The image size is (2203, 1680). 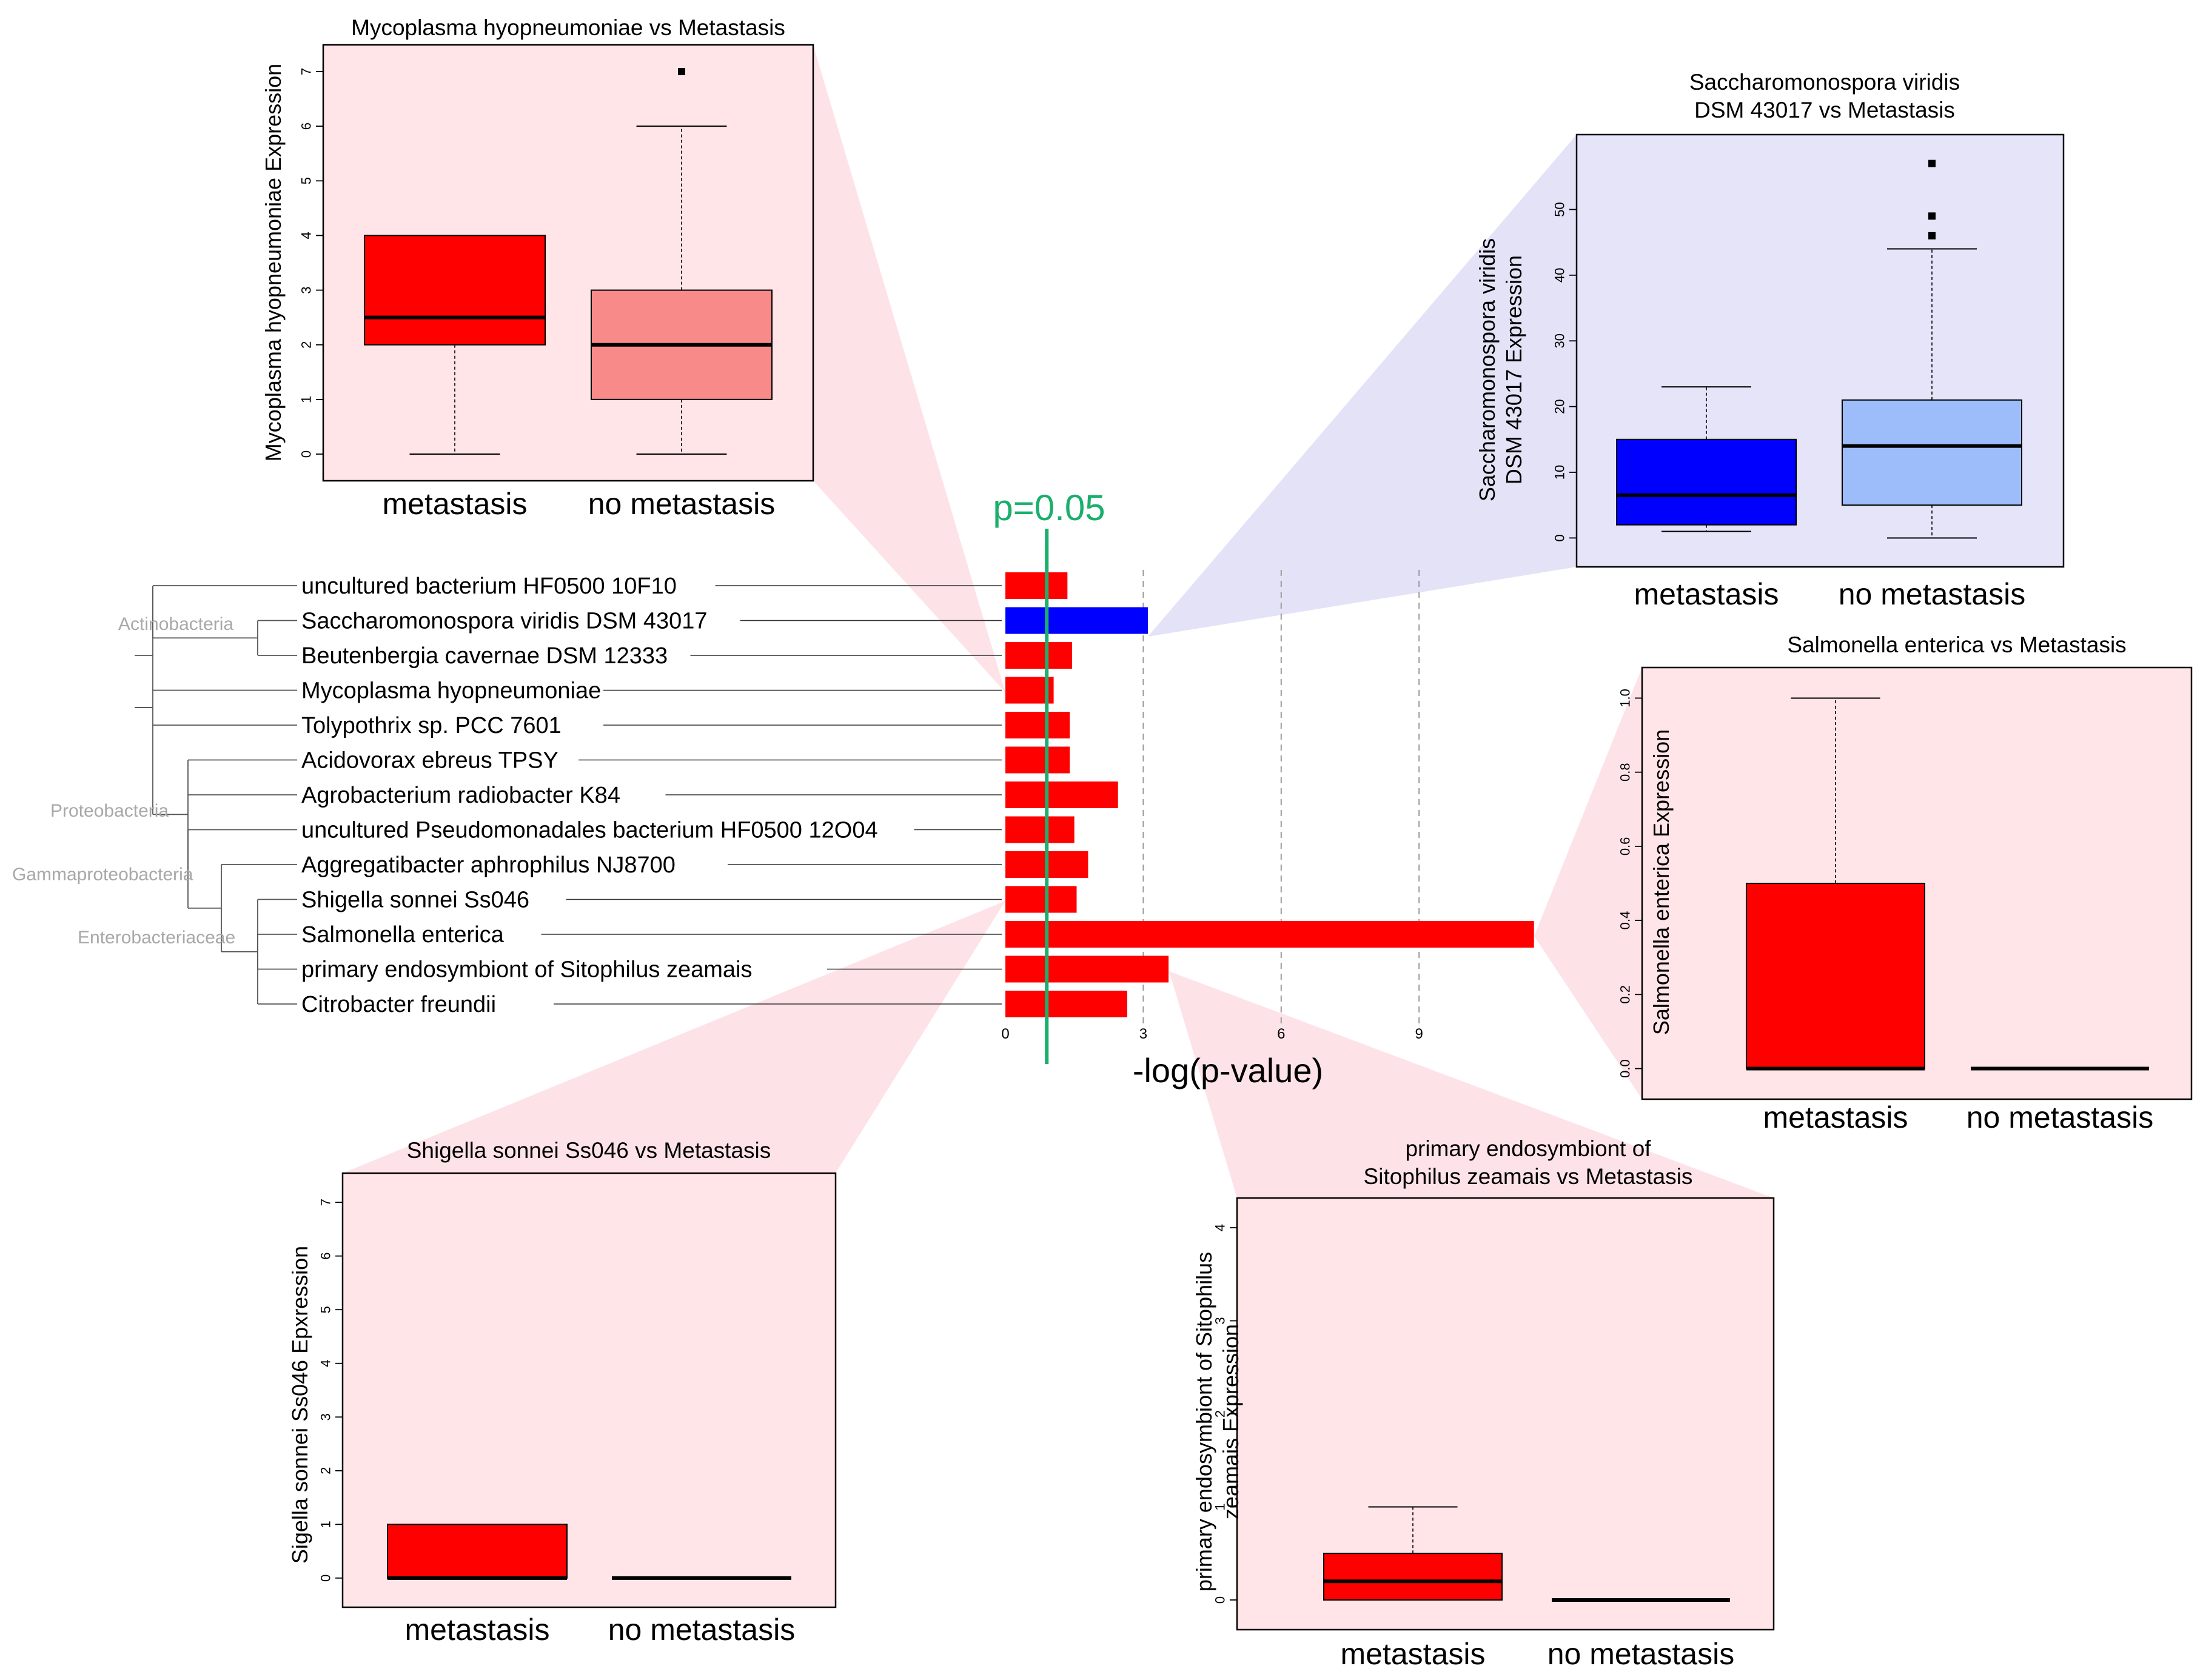 I want to click on taxon-label: Actinobacteria, so click(x=175, y=624).